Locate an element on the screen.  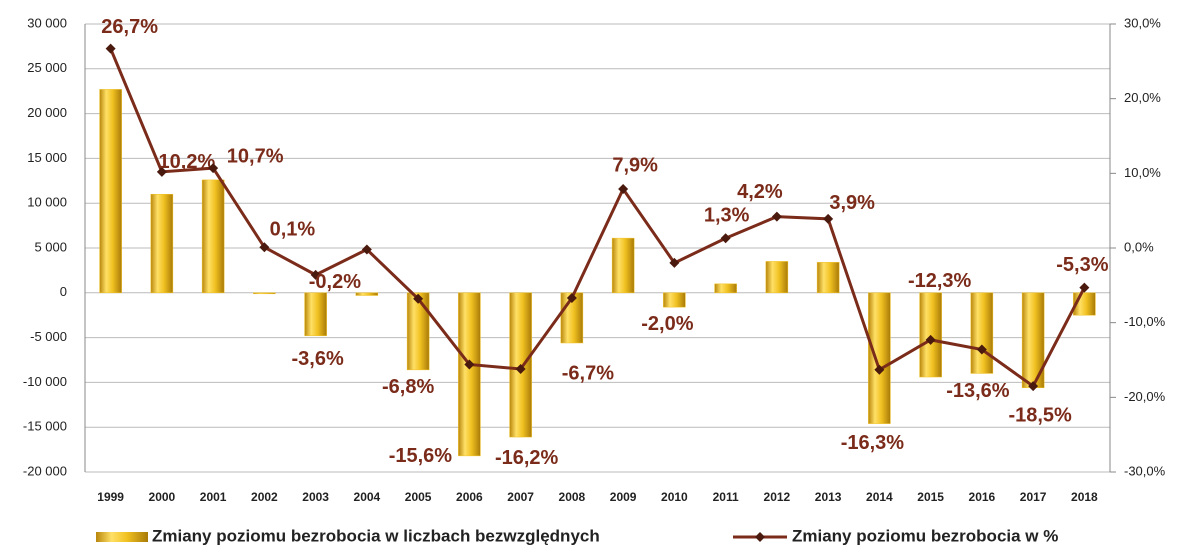
legend-marker is located at coordinates (760, 537).